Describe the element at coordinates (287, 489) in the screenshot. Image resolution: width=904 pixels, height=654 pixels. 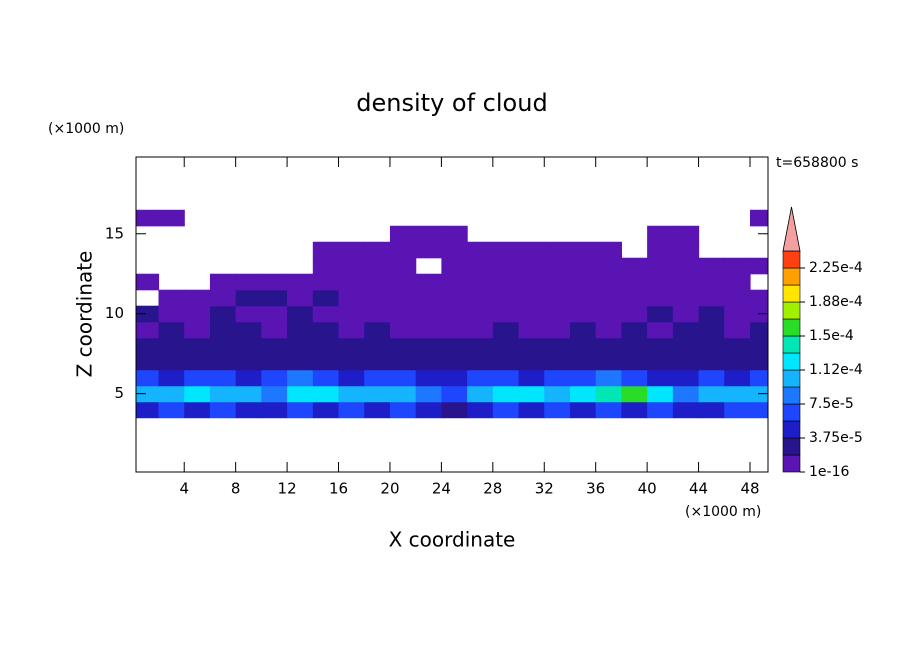
I see `x-tick-label: 12` at that location.